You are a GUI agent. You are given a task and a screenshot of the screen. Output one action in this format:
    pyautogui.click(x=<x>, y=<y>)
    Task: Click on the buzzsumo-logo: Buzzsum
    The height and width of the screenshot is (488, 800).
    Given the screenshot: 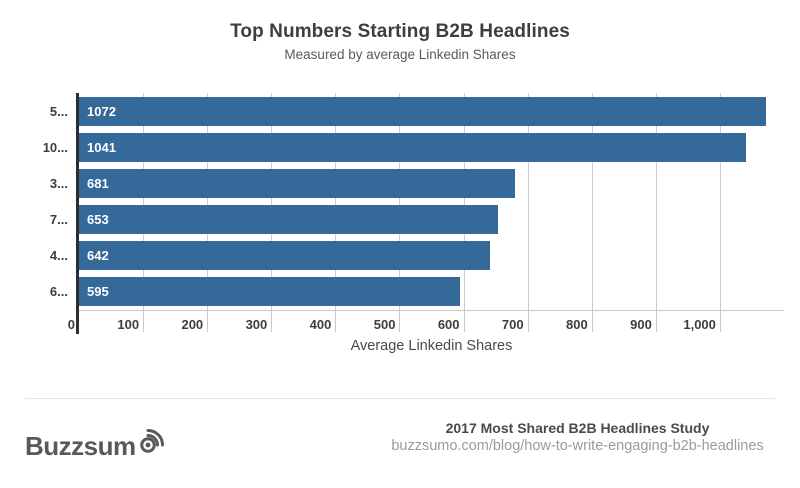 What is the action you would take?
    pyautogui.click(x=95, y=443)
    